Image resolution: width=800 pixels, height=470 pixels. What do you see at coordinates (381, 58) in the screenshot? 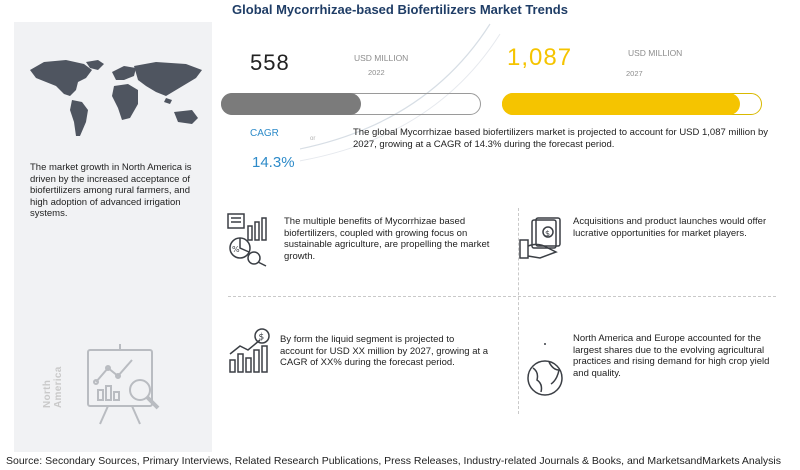
I see `unit-2022: USD MILLION` at bounding box center [381, 58].